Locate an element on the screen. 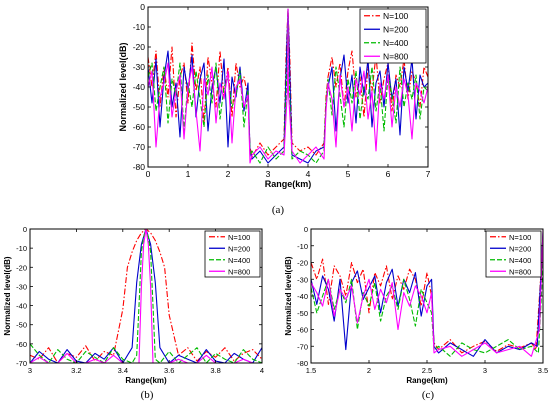 This screenshot has height=407, width=550. y-tick-label-b-1: -10 is located at coordinates (21, 248).